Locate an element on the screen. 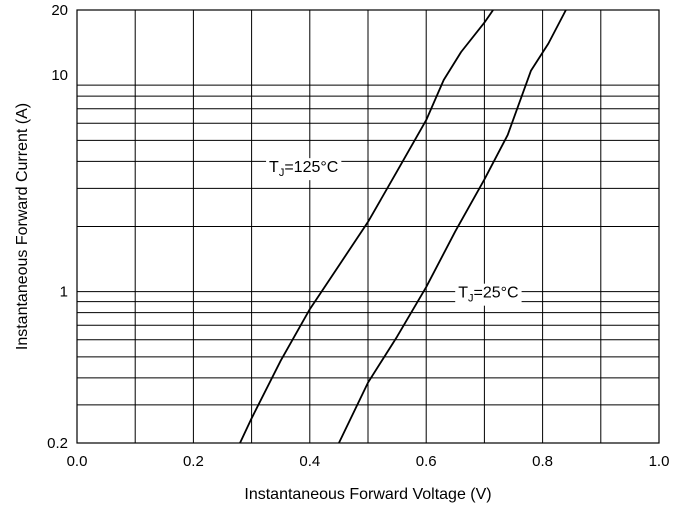 The width and height of the screenshot is (692, 509). y-axis-title: Instantaneous Forward Current (A) is located at coordinates (22, 226).